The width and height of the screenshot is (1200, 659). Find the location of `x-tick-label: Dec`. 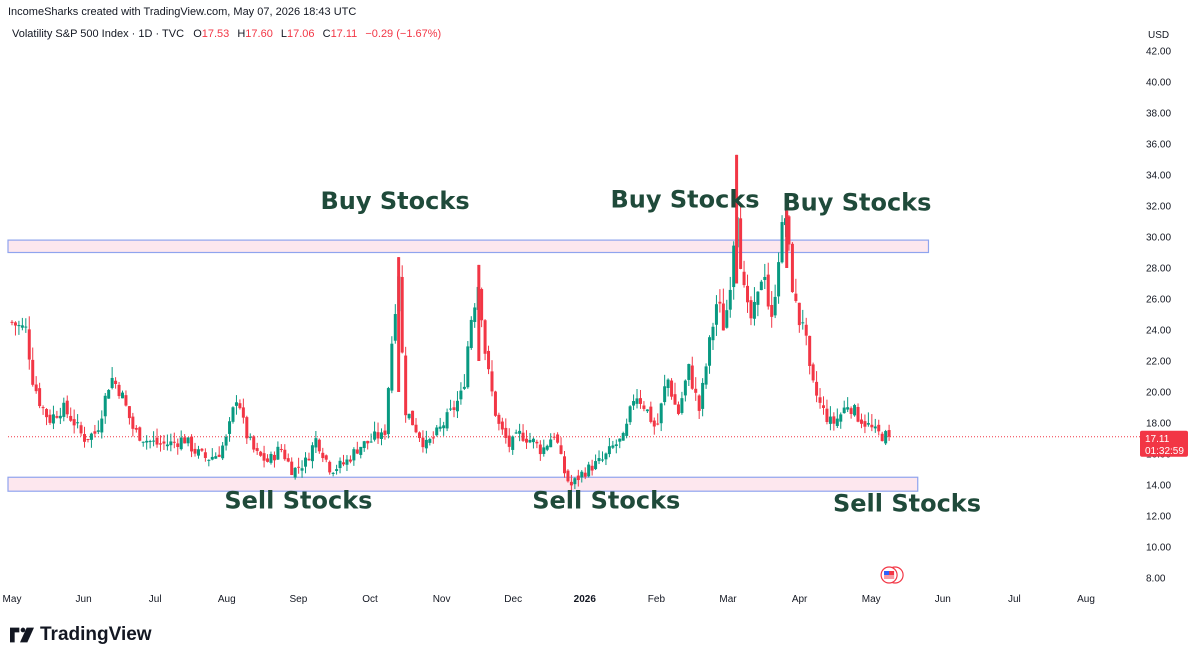

x-tick-label: Dec is located at coordinates (513, 599).